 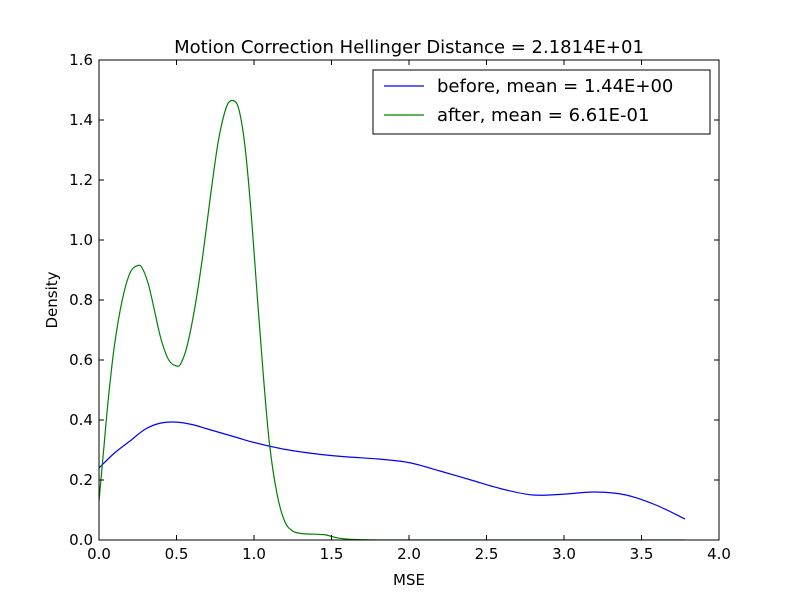 What do you see at coordinates (81, 120) in the screenshot?
I see `y-tick-label: 1.4` at bounding box center [81, 120].